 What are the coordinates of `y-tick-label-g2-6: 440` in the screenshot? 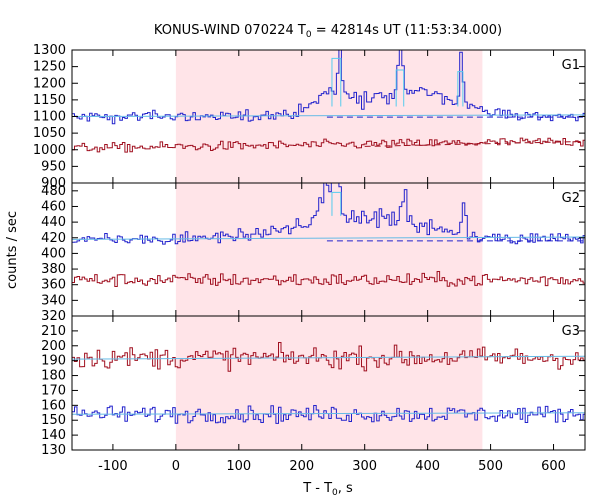 It's located at (53, 222).